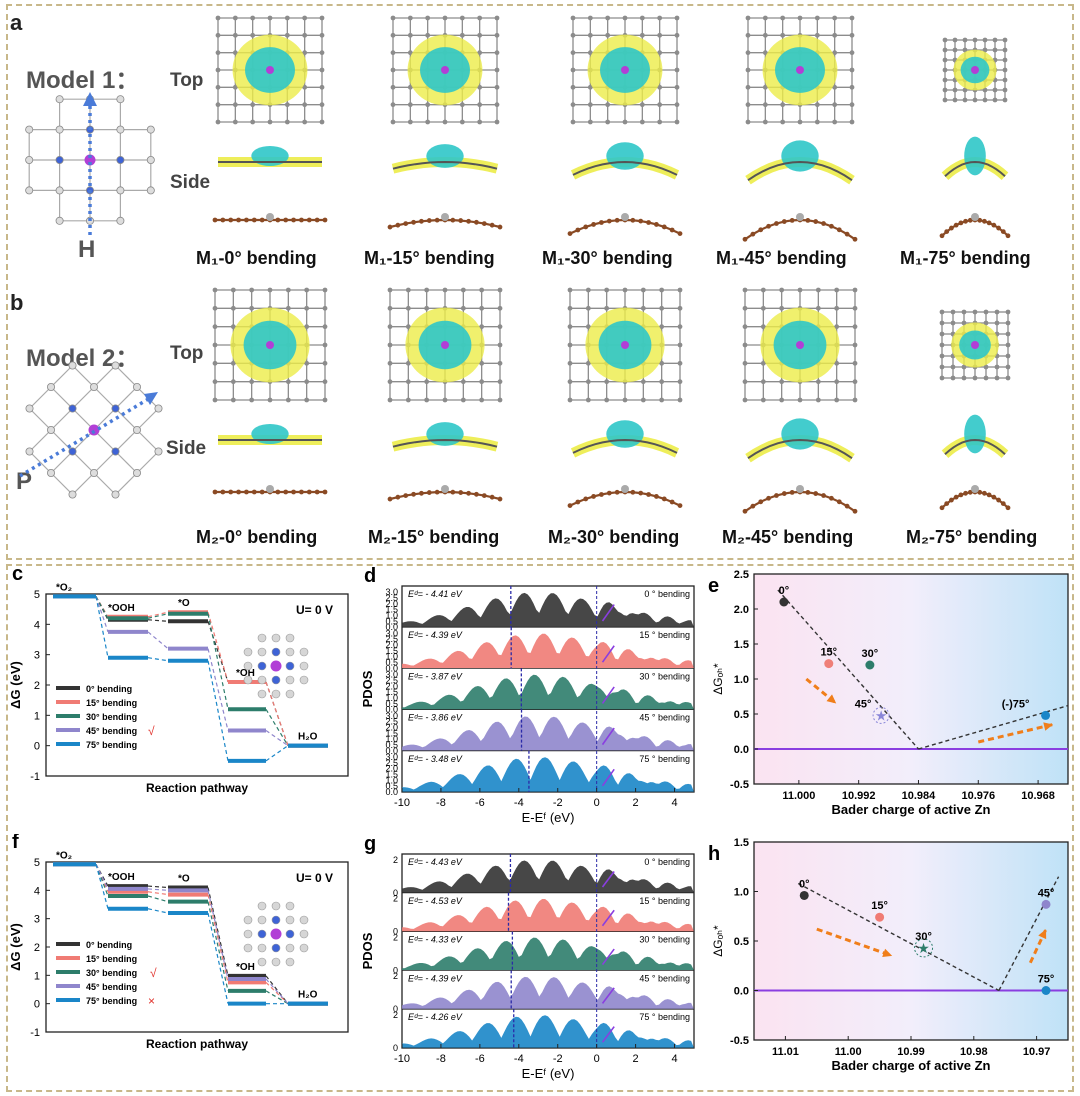 This screenshot has height=1096, width=1080. I want to click on step-label: *O₂, so click(64, 587).